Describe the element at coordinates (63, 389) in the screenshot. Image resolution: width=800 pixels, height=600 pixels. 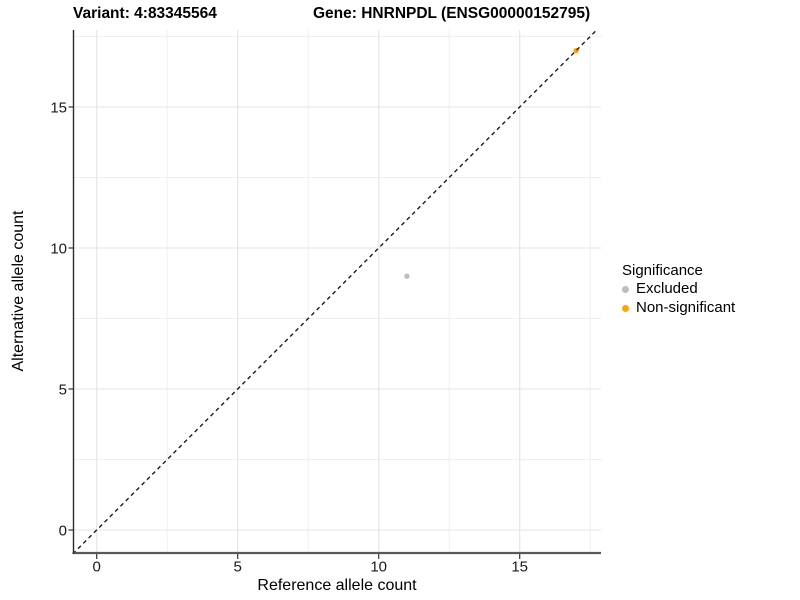
I see `y-tick-label: 5` at that location.